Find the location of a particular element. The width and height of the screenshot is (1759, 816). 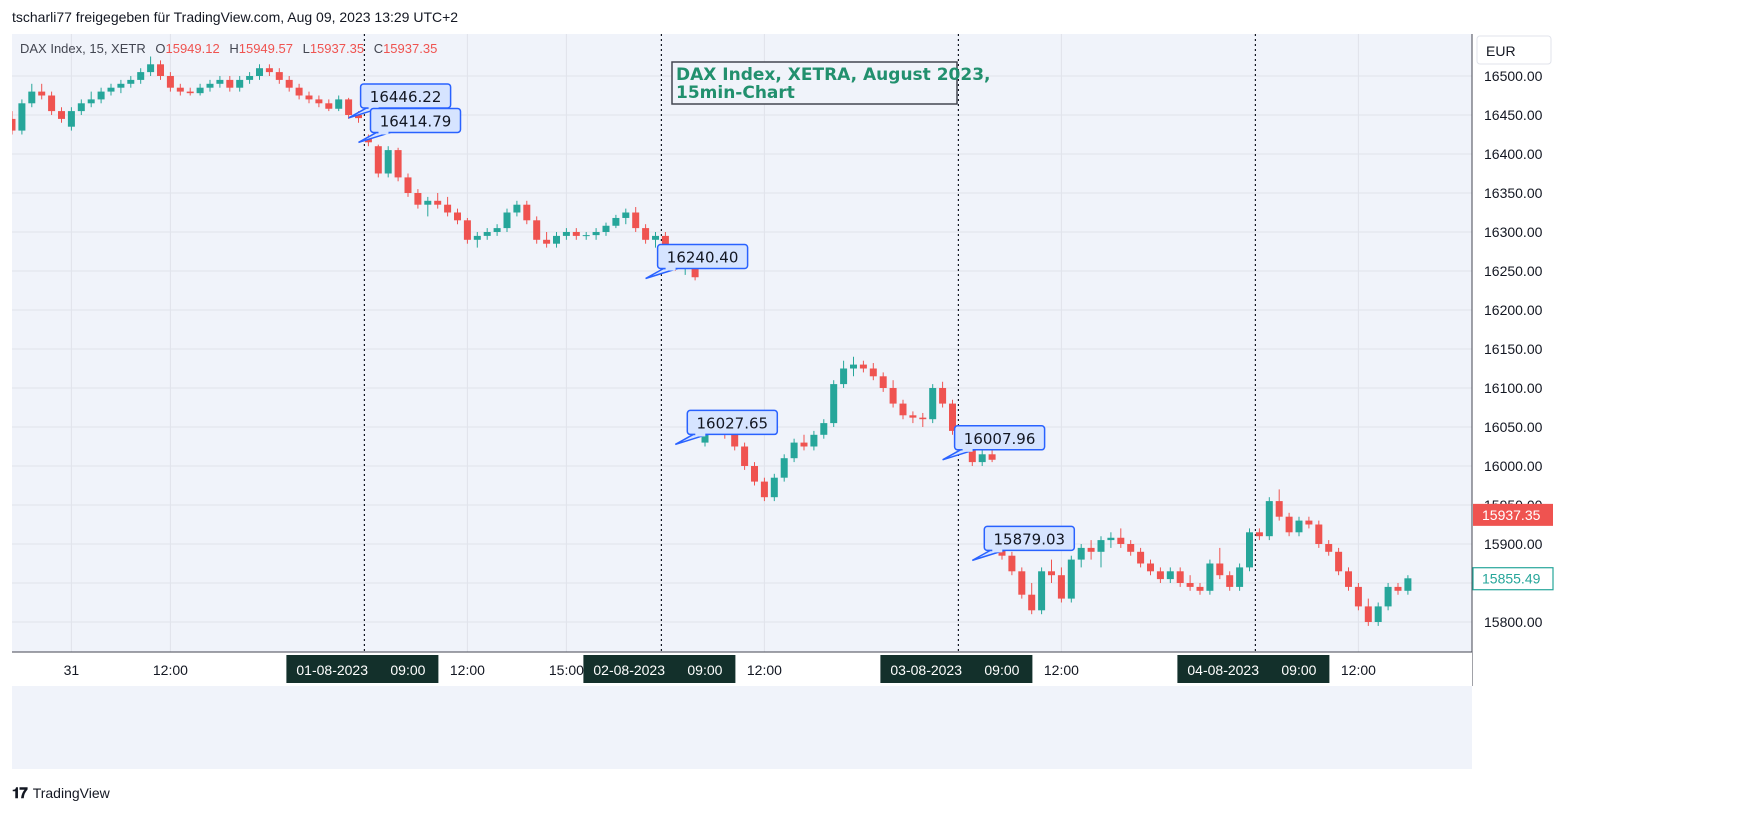

time-tick-label: 31 is located at coordinates (72, 670).